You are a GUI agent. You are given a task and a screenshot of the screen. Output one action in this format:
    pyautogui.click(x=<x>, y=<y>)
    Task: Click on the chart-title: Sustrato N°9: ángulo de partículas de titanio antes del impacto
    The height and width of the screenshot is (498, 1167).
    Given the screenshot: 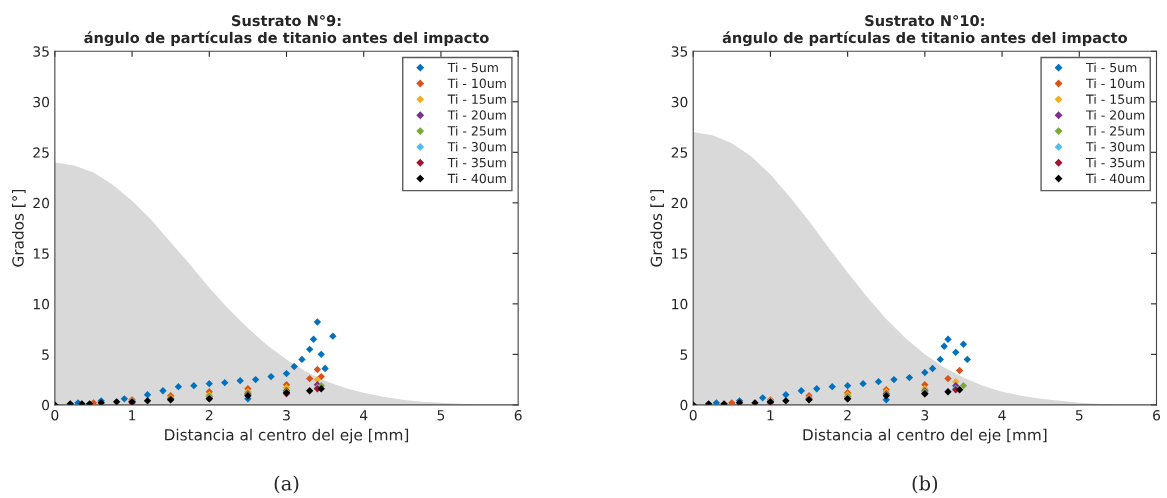 What is the action you would take?
    pyautogui.click(x=286, y=31)
    